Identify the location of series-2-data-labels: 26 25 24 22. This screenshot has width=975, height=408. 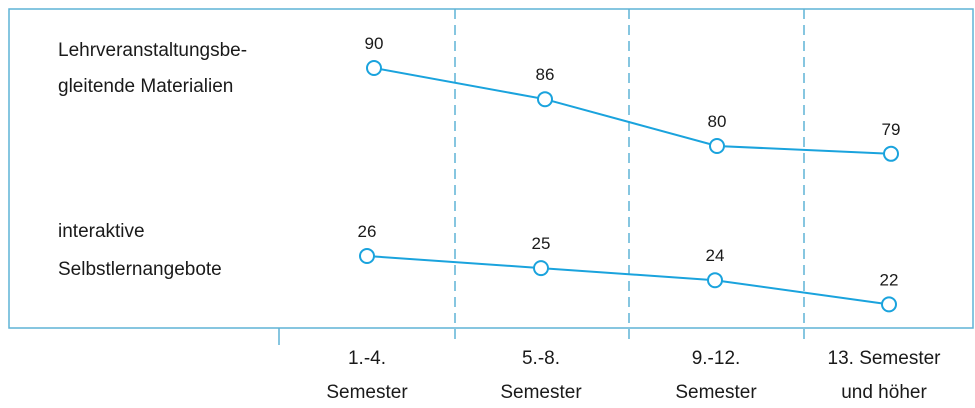
(628, 255).